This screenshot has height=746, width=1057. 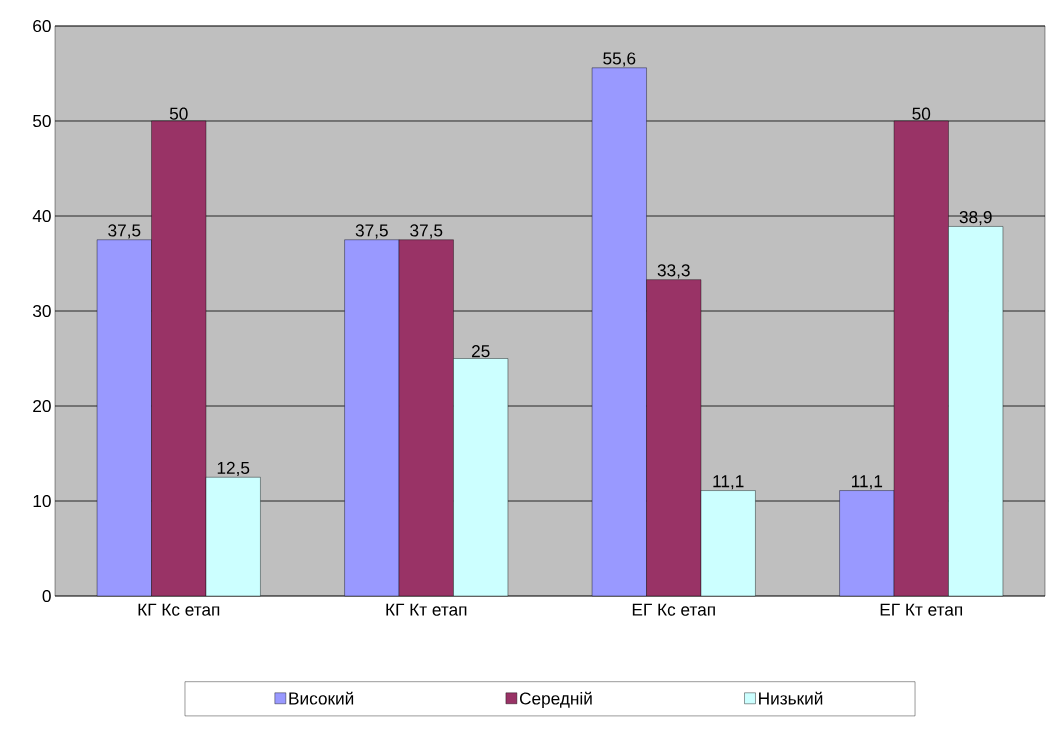 What do you see at coordinates (41, 216) in the screenshot?
I see `y-tick-label: 40` at bounding box center [41, 216].